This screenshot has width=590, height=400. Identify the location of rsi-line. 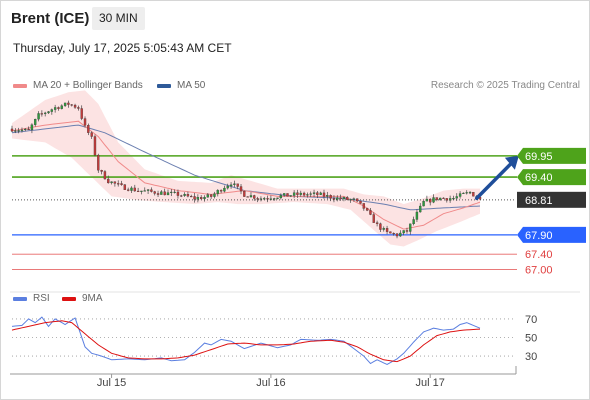
(246, 340).